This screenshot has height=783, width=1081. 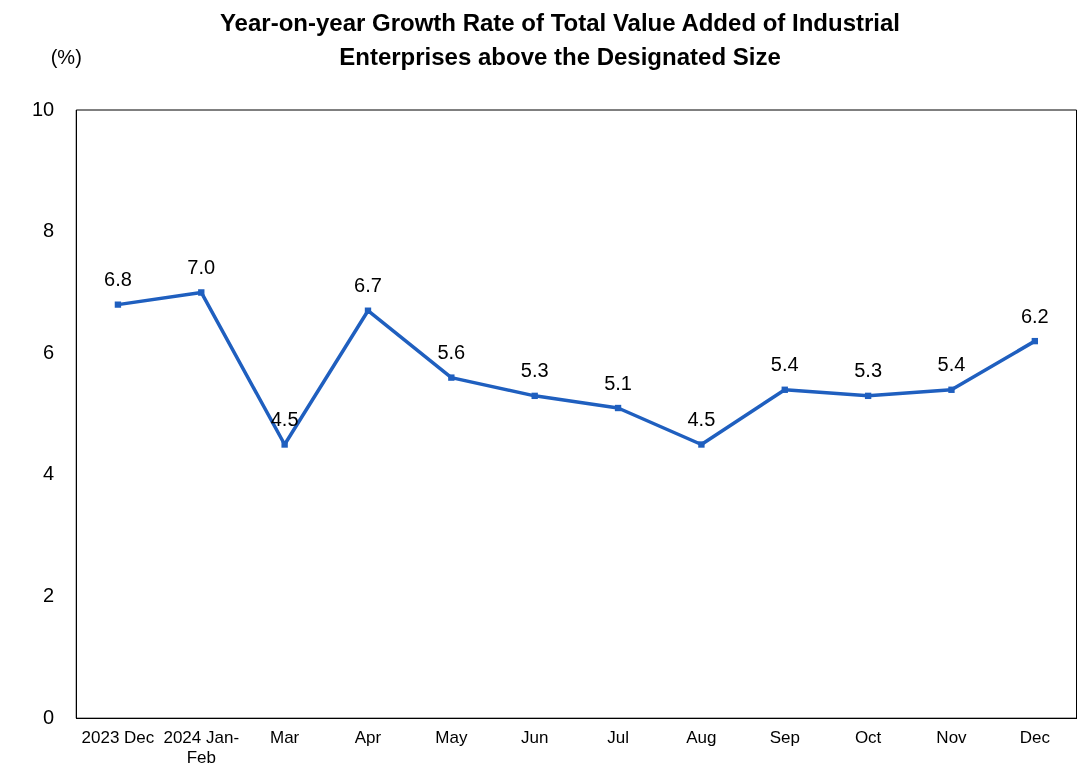 What do you see at coordinates (1035, 738) in the screenshot?
I see `x-tick-label: Dec` at bounding box center [1035, 738].